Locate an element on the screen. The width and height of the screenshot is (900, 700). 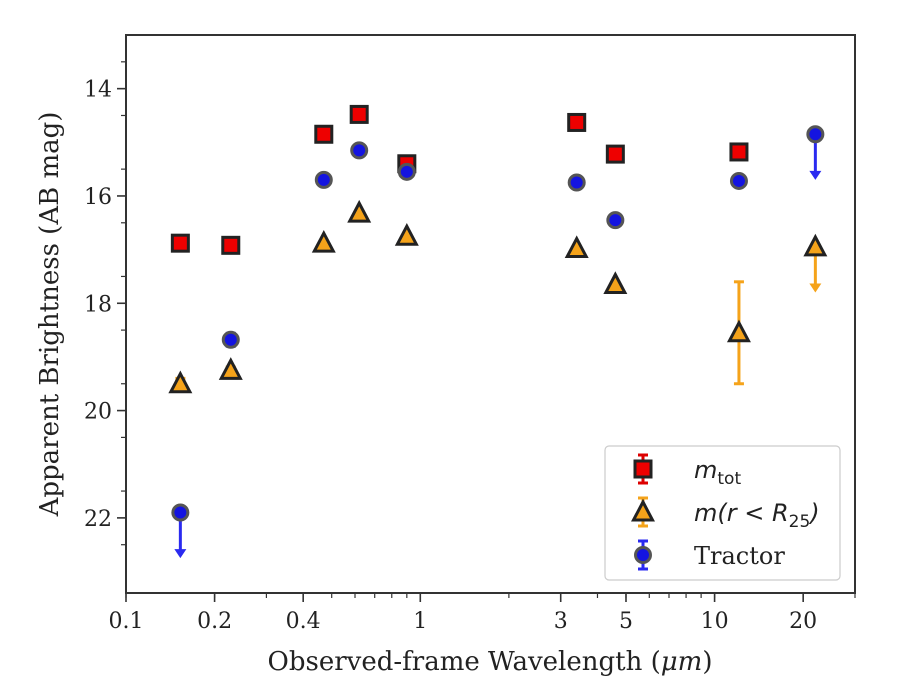
legend: mtot m(r < R25) Tractor is located at coordinates (722, 513).